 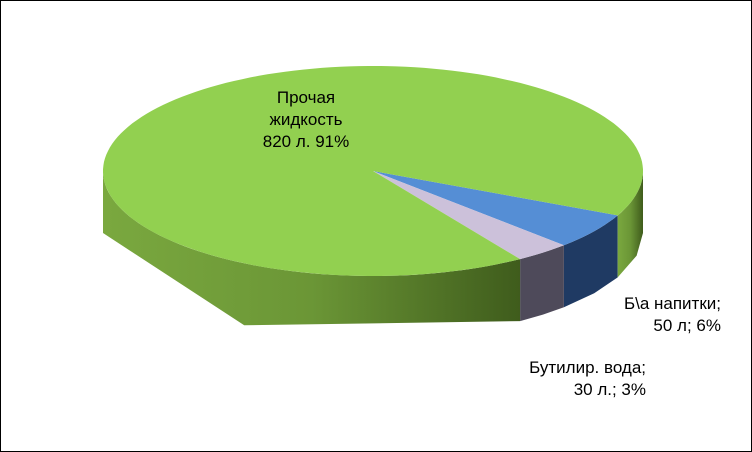 I want to click on category-label: Бутилир. вода;, so click(x=587, y=367).